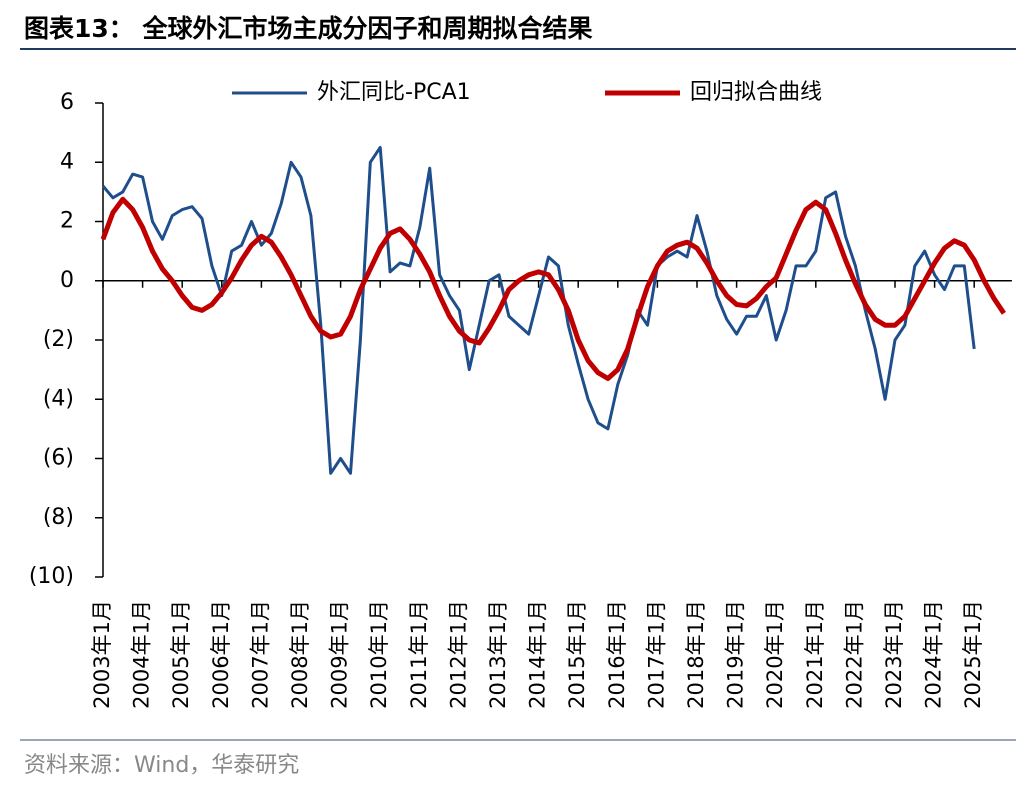 The height and width of the screenshot is (792, 1036). What do you see at coordinates (67, 221) in the screenshot?
I see `y-tick-label: 2` at bounding box center [67, 221].